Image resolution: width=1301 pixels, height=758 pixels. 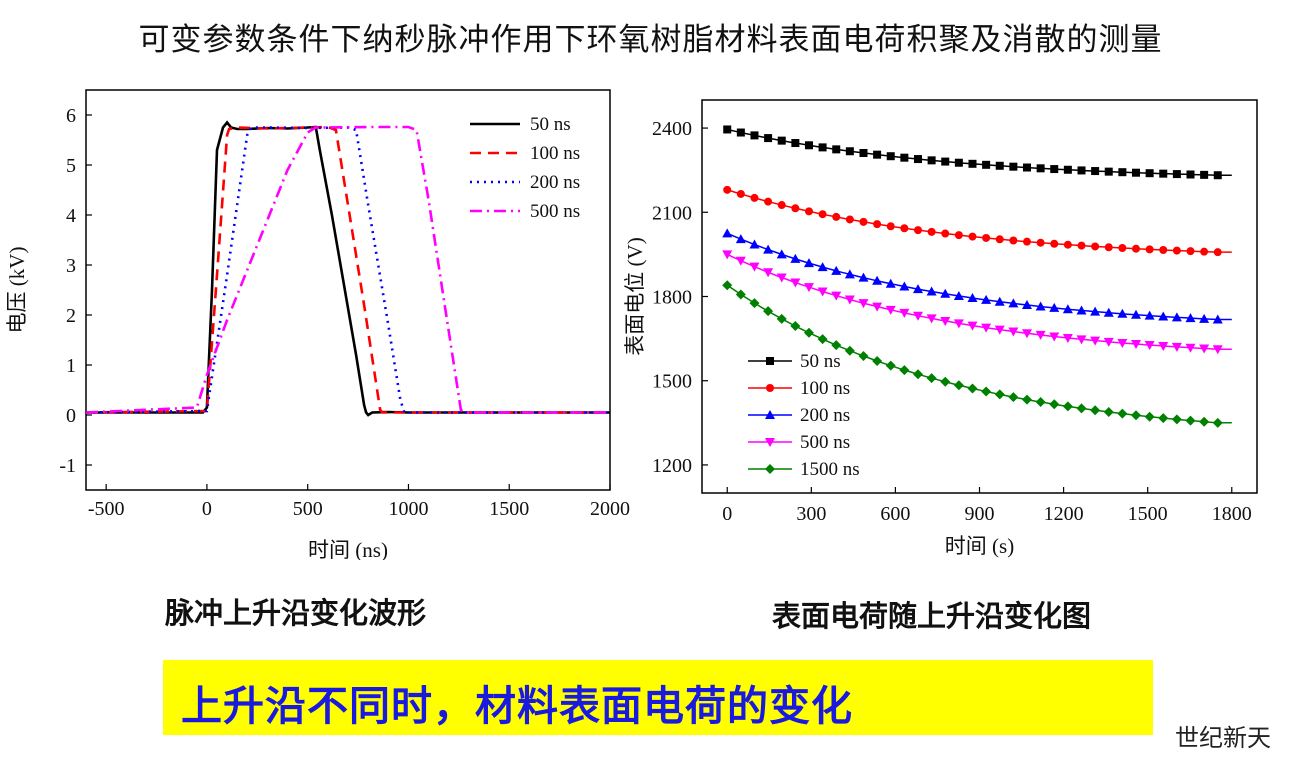 I want to click on y-tick-label: 3, so click(x=71, y=266).